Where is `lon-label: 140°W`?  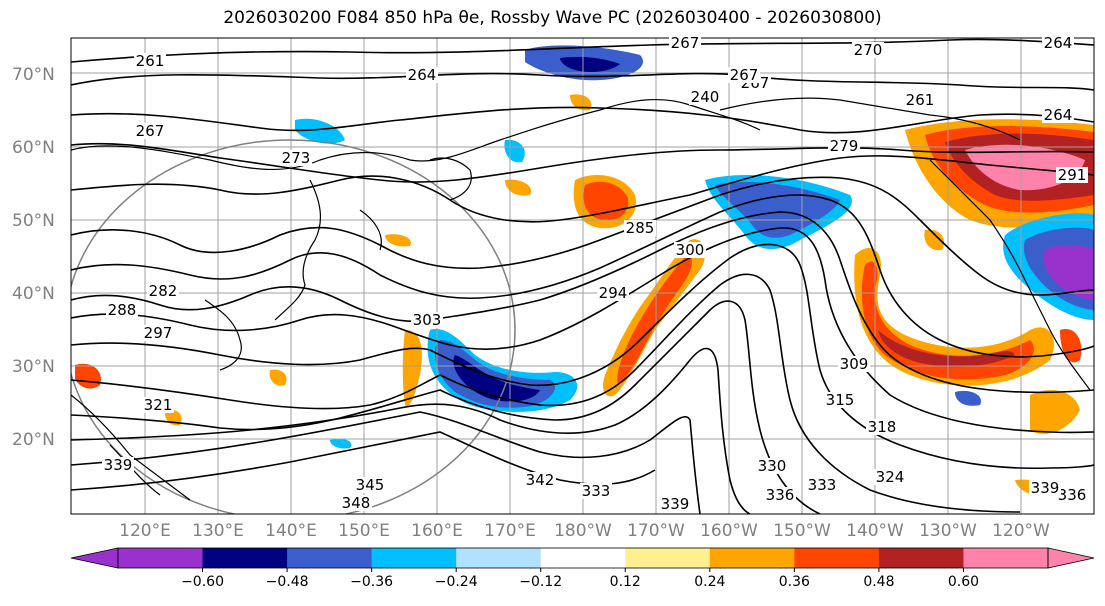 lon-label: 140°W is located at coordinates (875, 531).